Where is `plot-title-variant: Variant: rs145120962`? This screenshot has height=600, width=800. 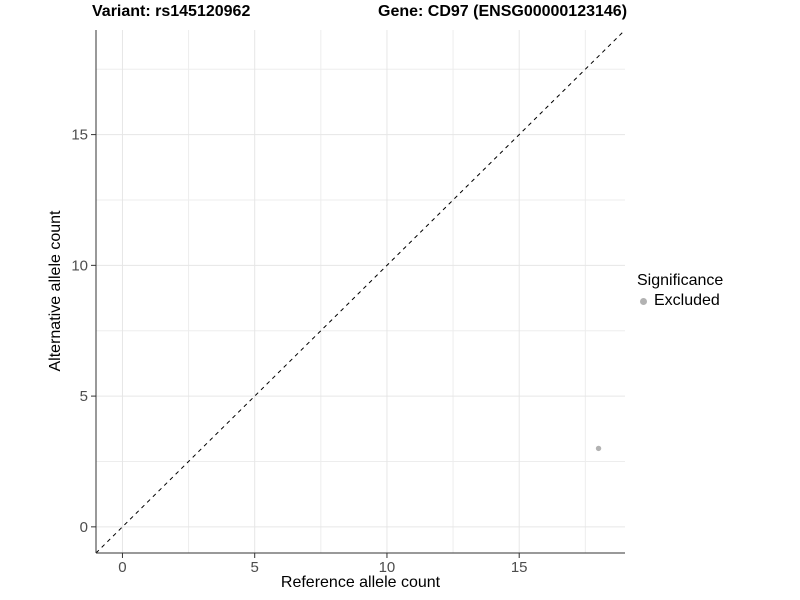
plot-title-variant: Variant: rs145120962 is located at coordinates (171, 11).